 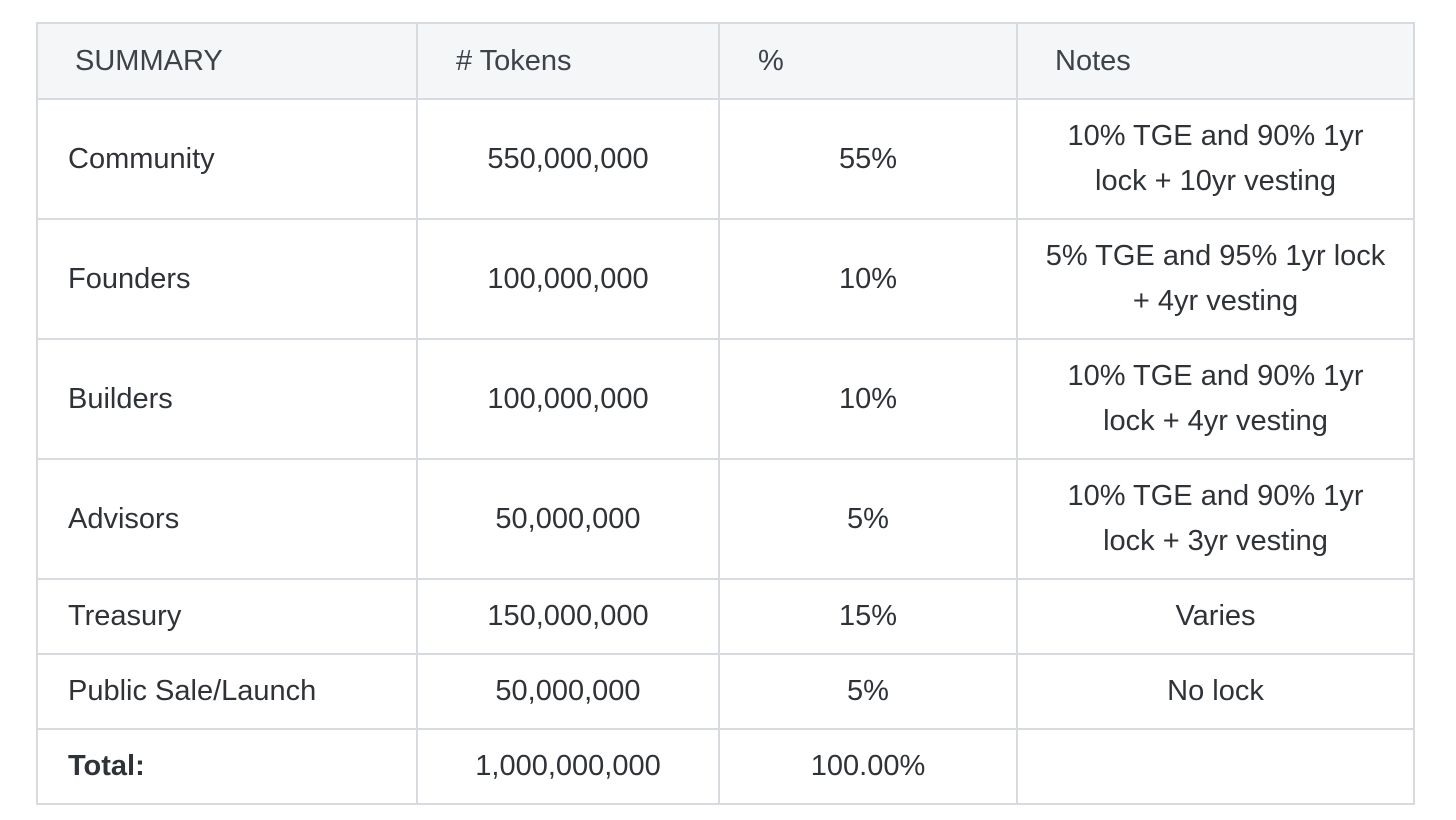 I want to click on table-row: Public Sale/Launch 50,000,000 5% No lock, so click(x=725, y=691).